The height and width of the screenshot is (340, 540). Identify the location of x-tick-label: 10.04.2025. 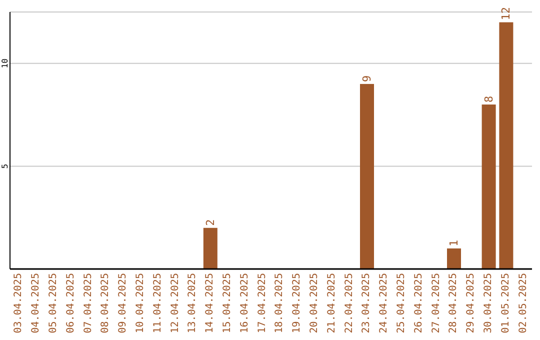
(140, 303).